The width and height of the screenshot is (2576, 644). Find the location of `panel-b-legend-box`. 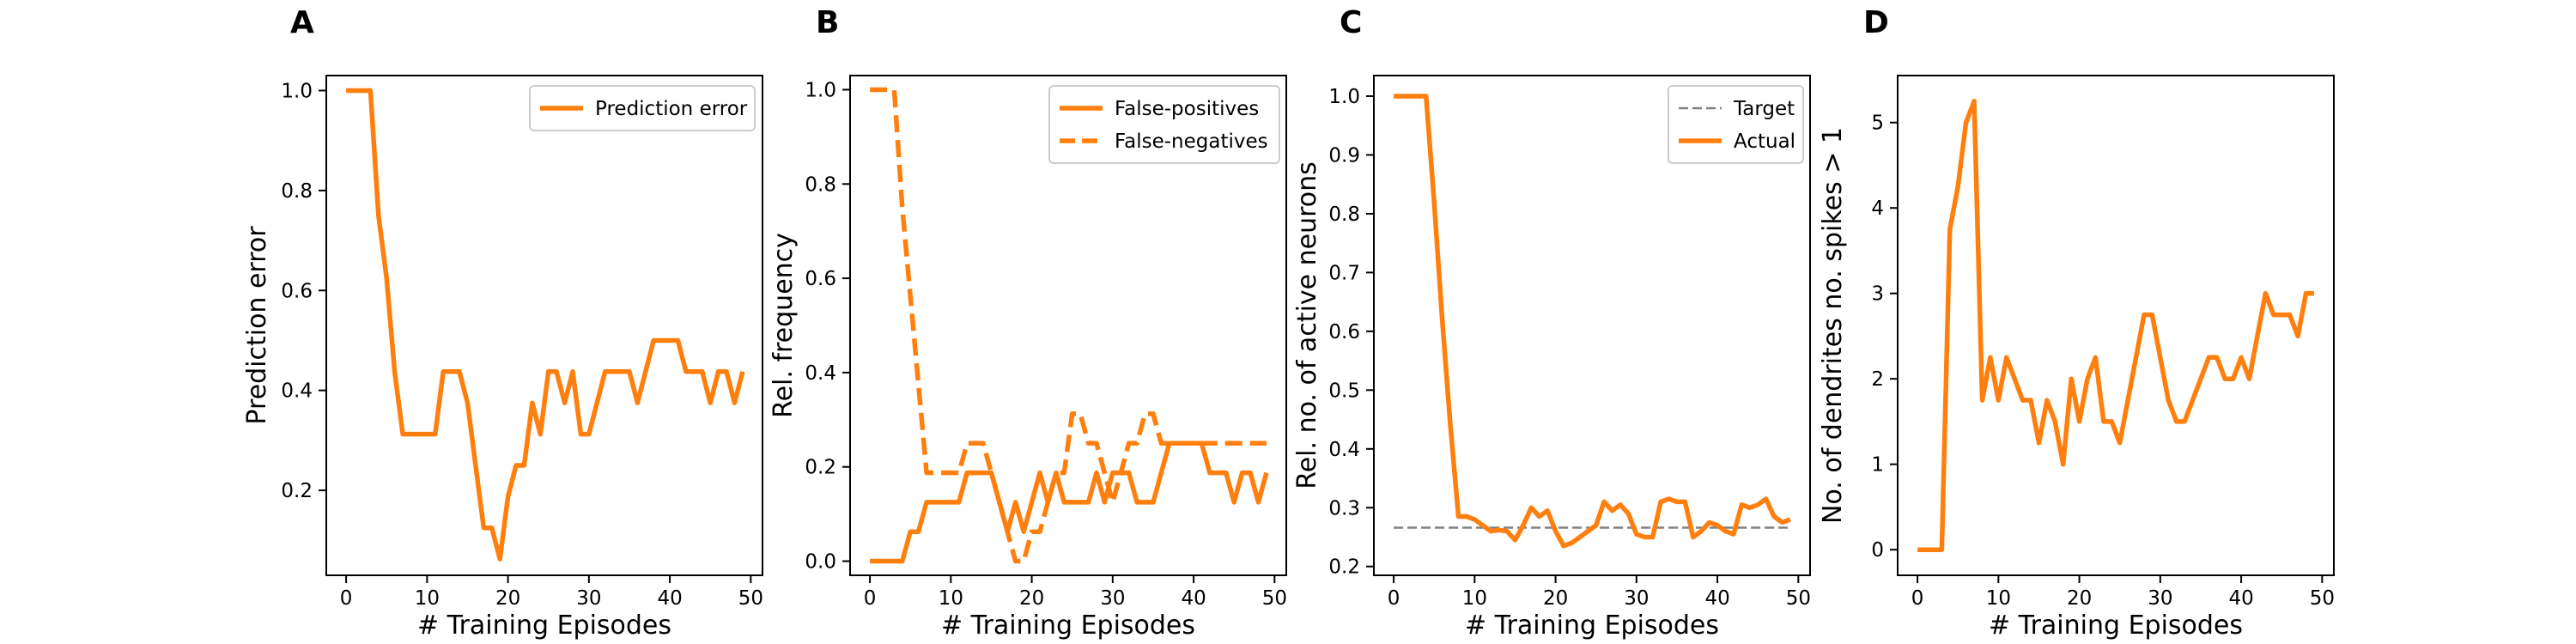

panel-b-legend-box is located at coordinates (1164, 124).